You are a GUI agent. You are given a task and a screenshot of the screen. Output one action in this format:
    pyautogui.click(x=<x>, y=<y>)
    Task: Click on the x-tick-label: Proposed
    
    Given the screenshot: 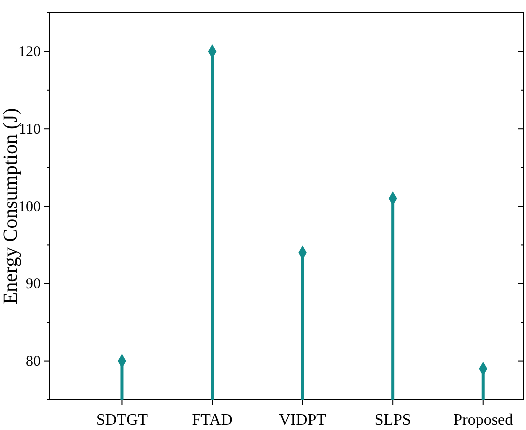 What is the action you would take?
    pyautogui.click(x=484, y=420)
    